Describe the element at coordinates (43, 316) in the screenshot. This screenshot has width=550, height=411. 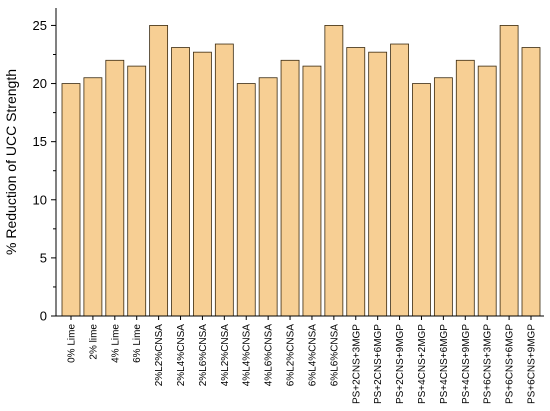
I see `y-tick-label-0: 0` at that location.